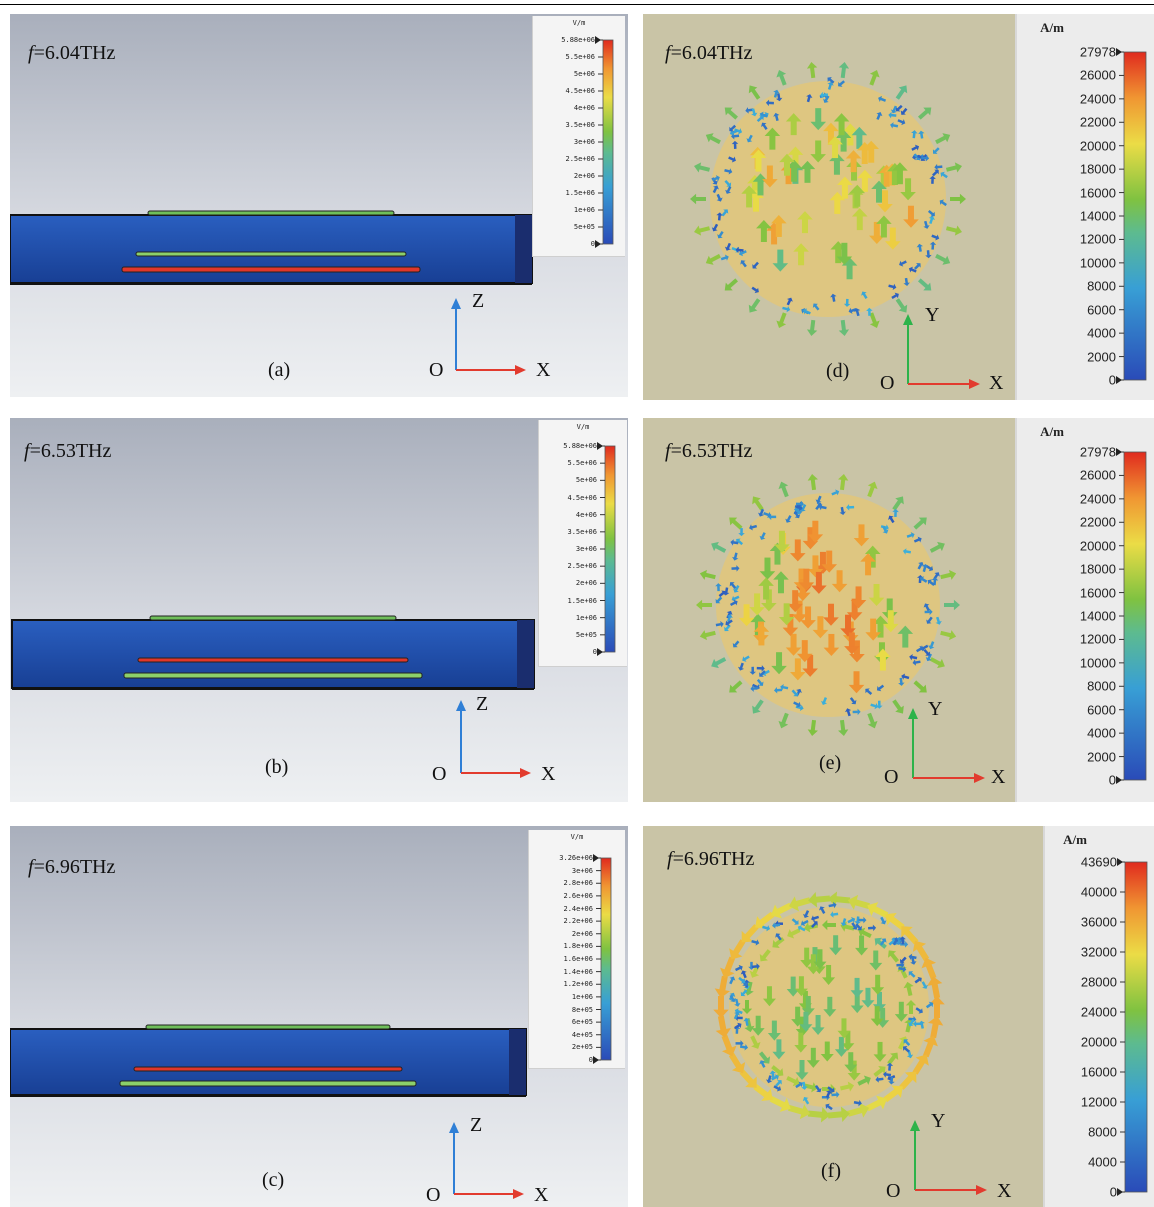 This screenshot has height=1207, width=1154. Describe the element at coordinates (1097, 193) in the screenshot. I see `colorbar-tick-label: 16000` at that location.